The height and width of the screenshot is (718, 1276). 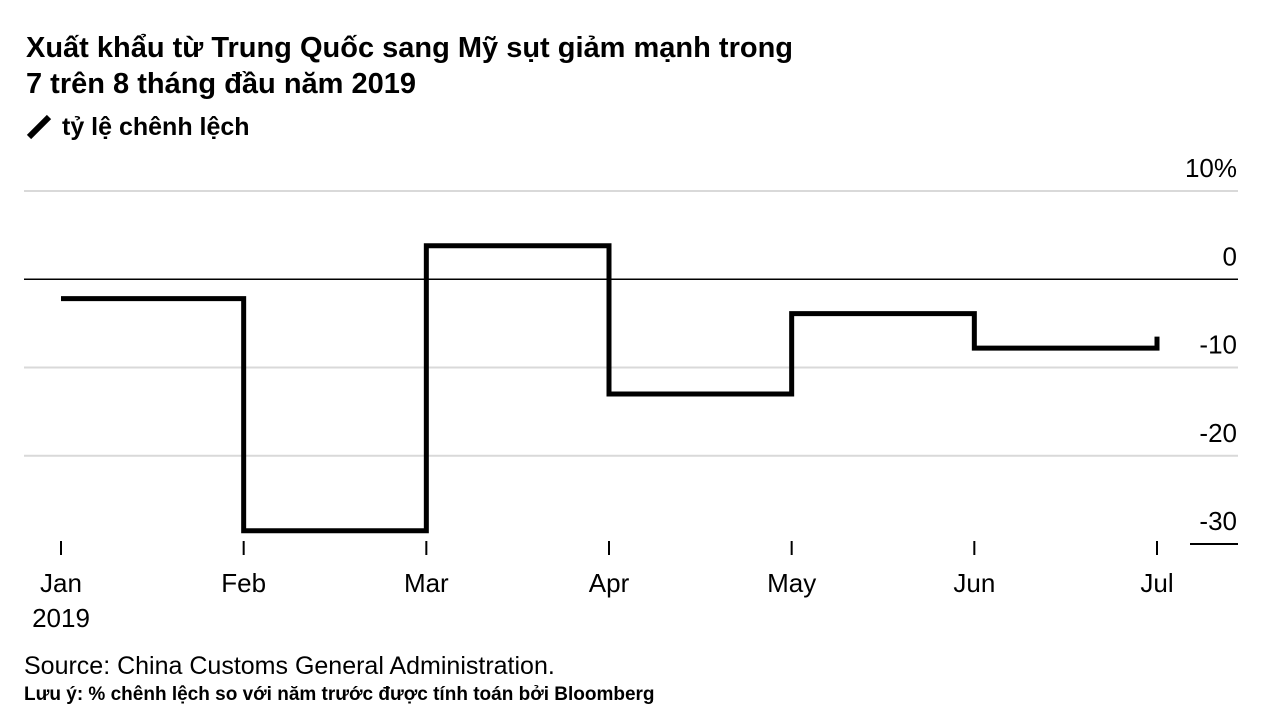 What do you see at coordinates (791, 583) in the screenshot?
I see `x-tick-label: May` at bounding box center [791, 583].